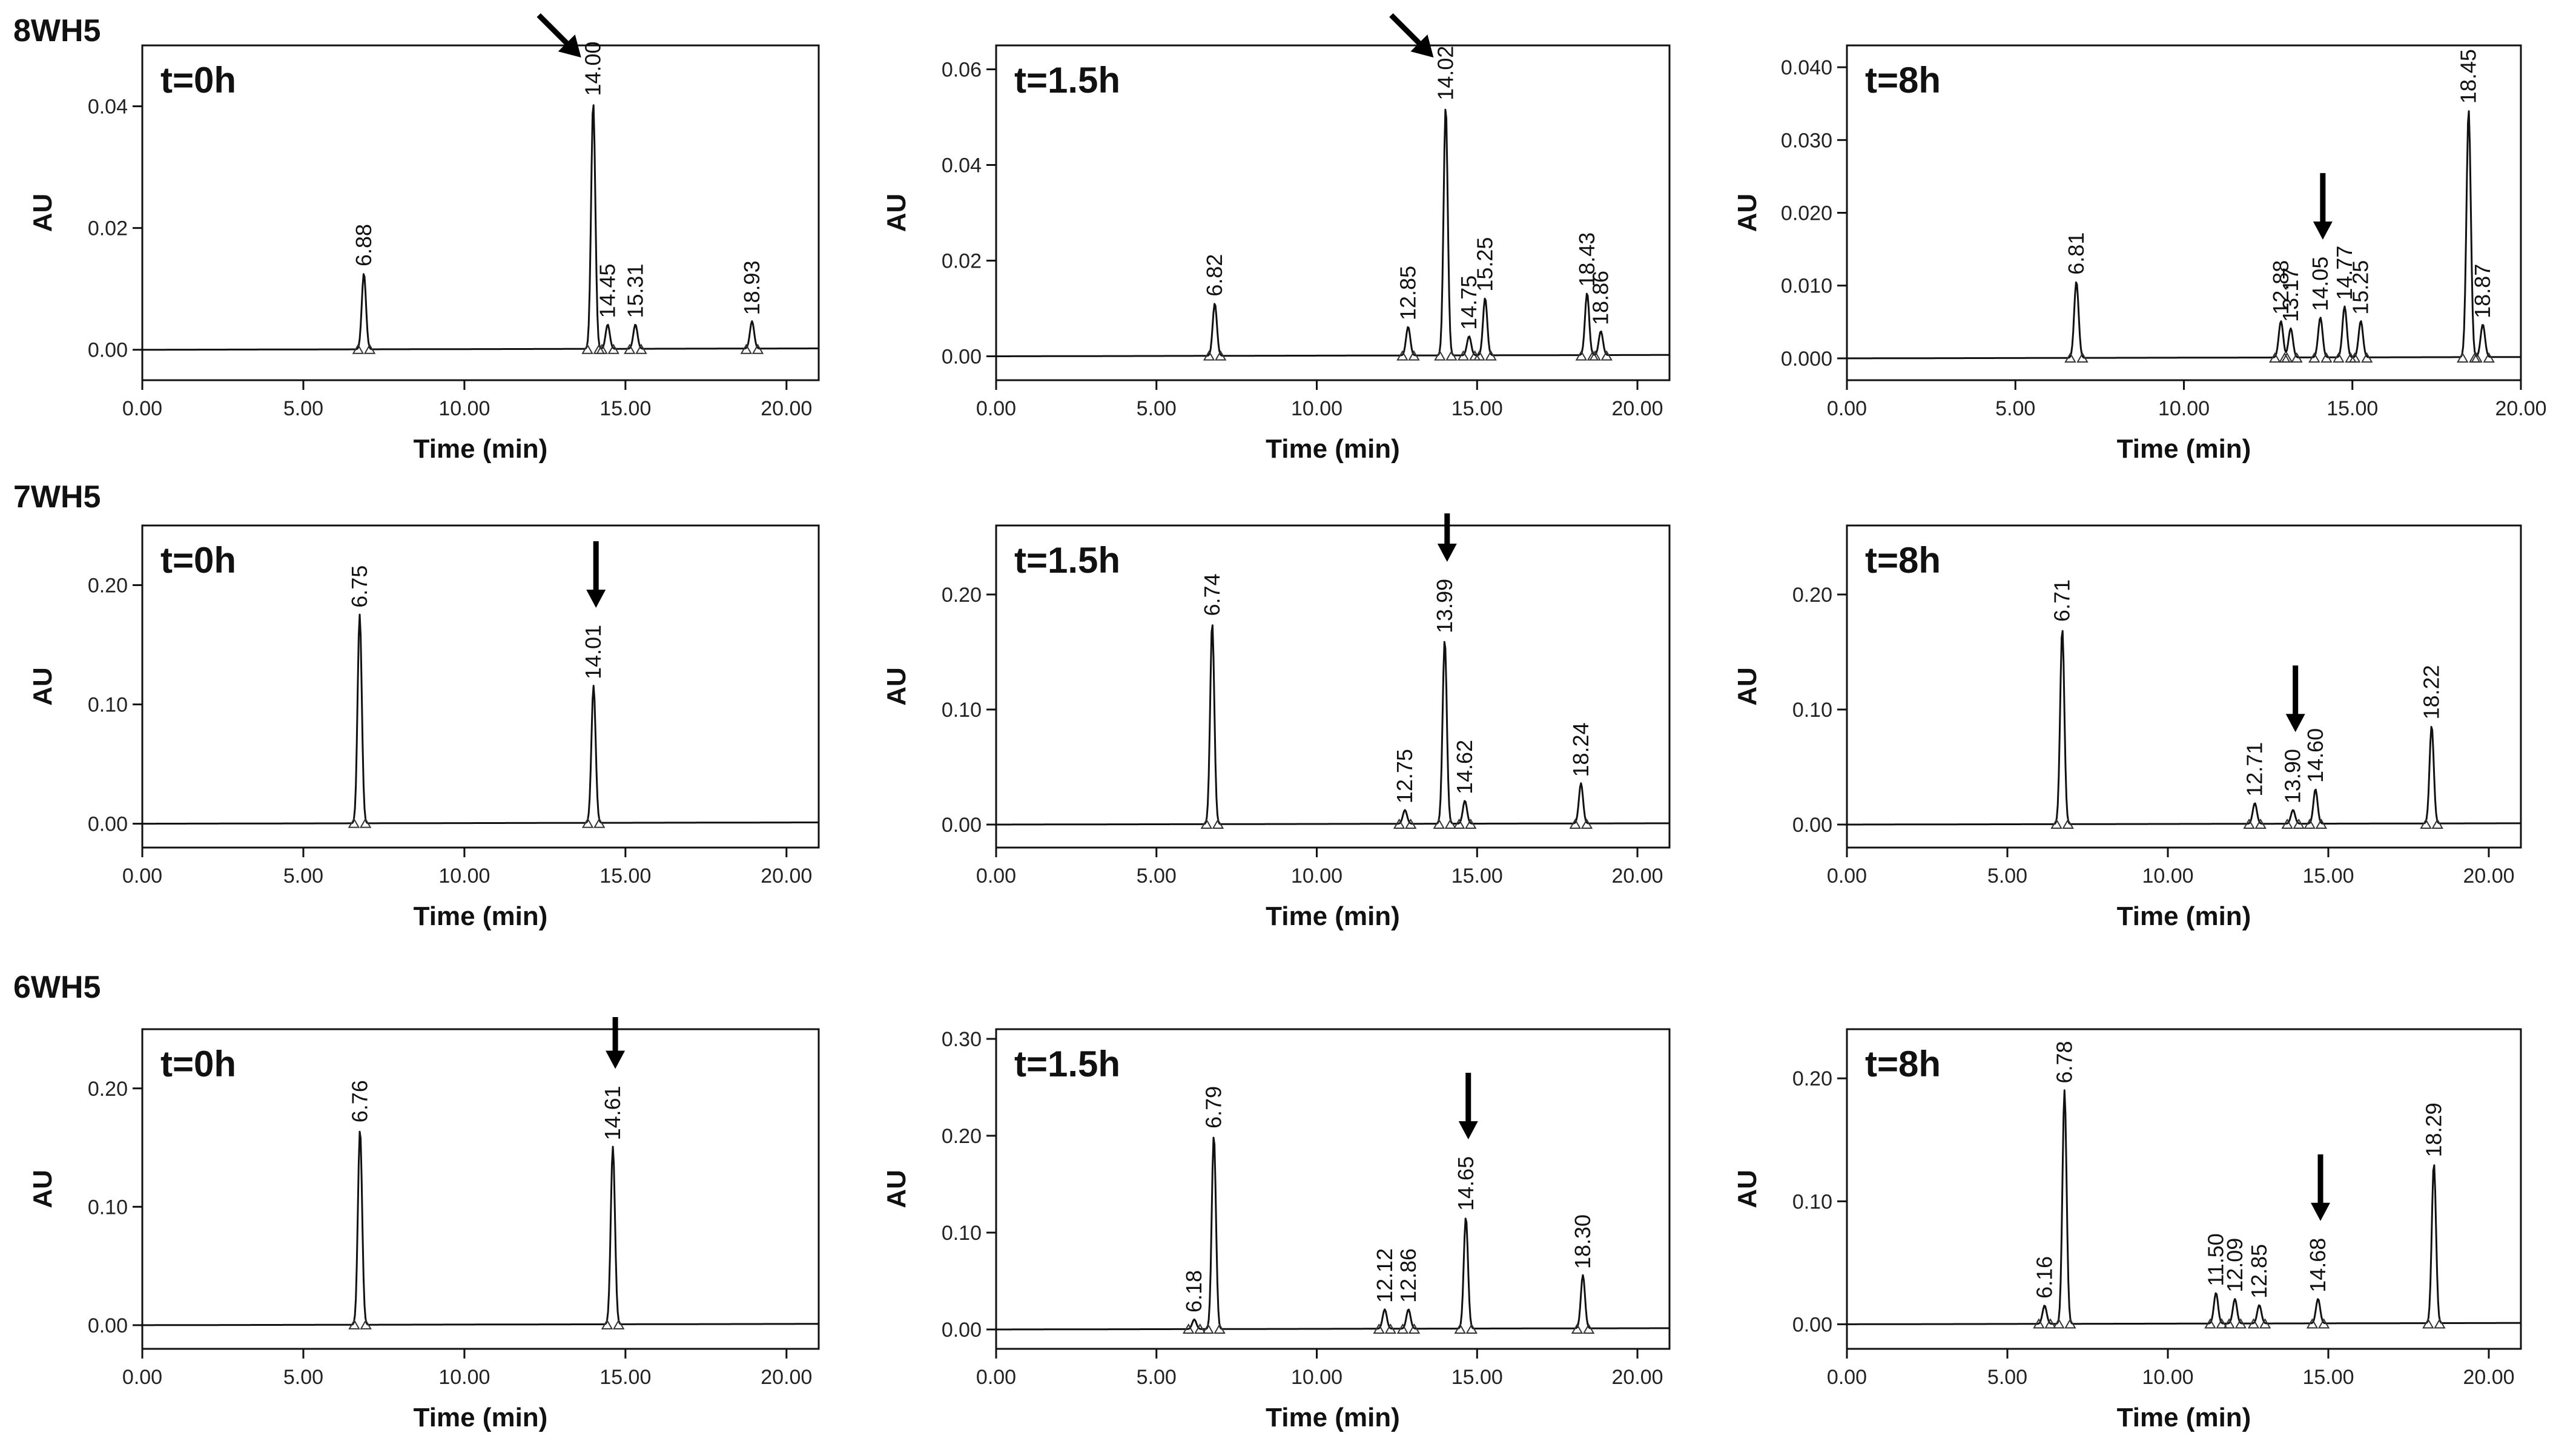 This screenshot has height=1456, width=2556. Describe the element at coordinates (2468, 76) in the screenshot. I see `peak-label: 18.45` at that location.